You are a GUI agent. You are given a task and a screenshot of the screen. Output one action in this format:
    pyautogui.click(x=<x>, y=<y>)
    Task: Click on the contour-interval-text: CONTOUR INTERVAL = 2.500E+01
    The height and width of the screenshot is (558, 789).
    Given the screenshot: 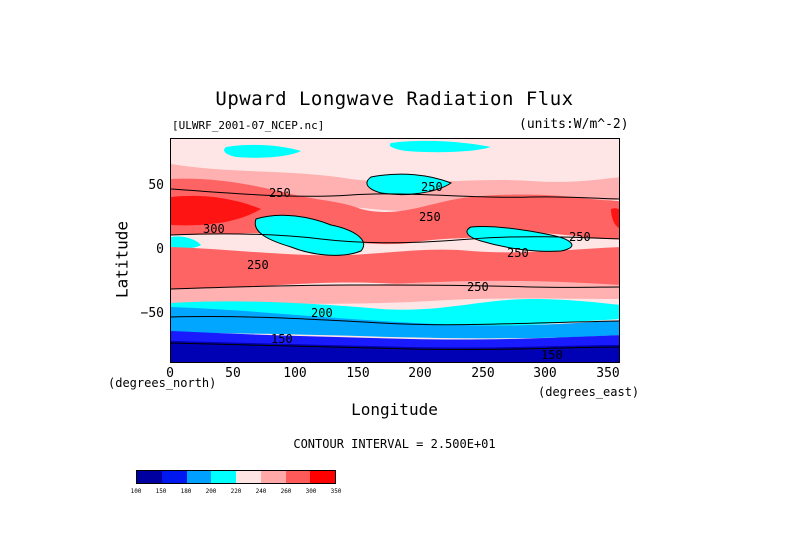 What is the action you would take?
    pyautogui.click(x=394, y=444)
    